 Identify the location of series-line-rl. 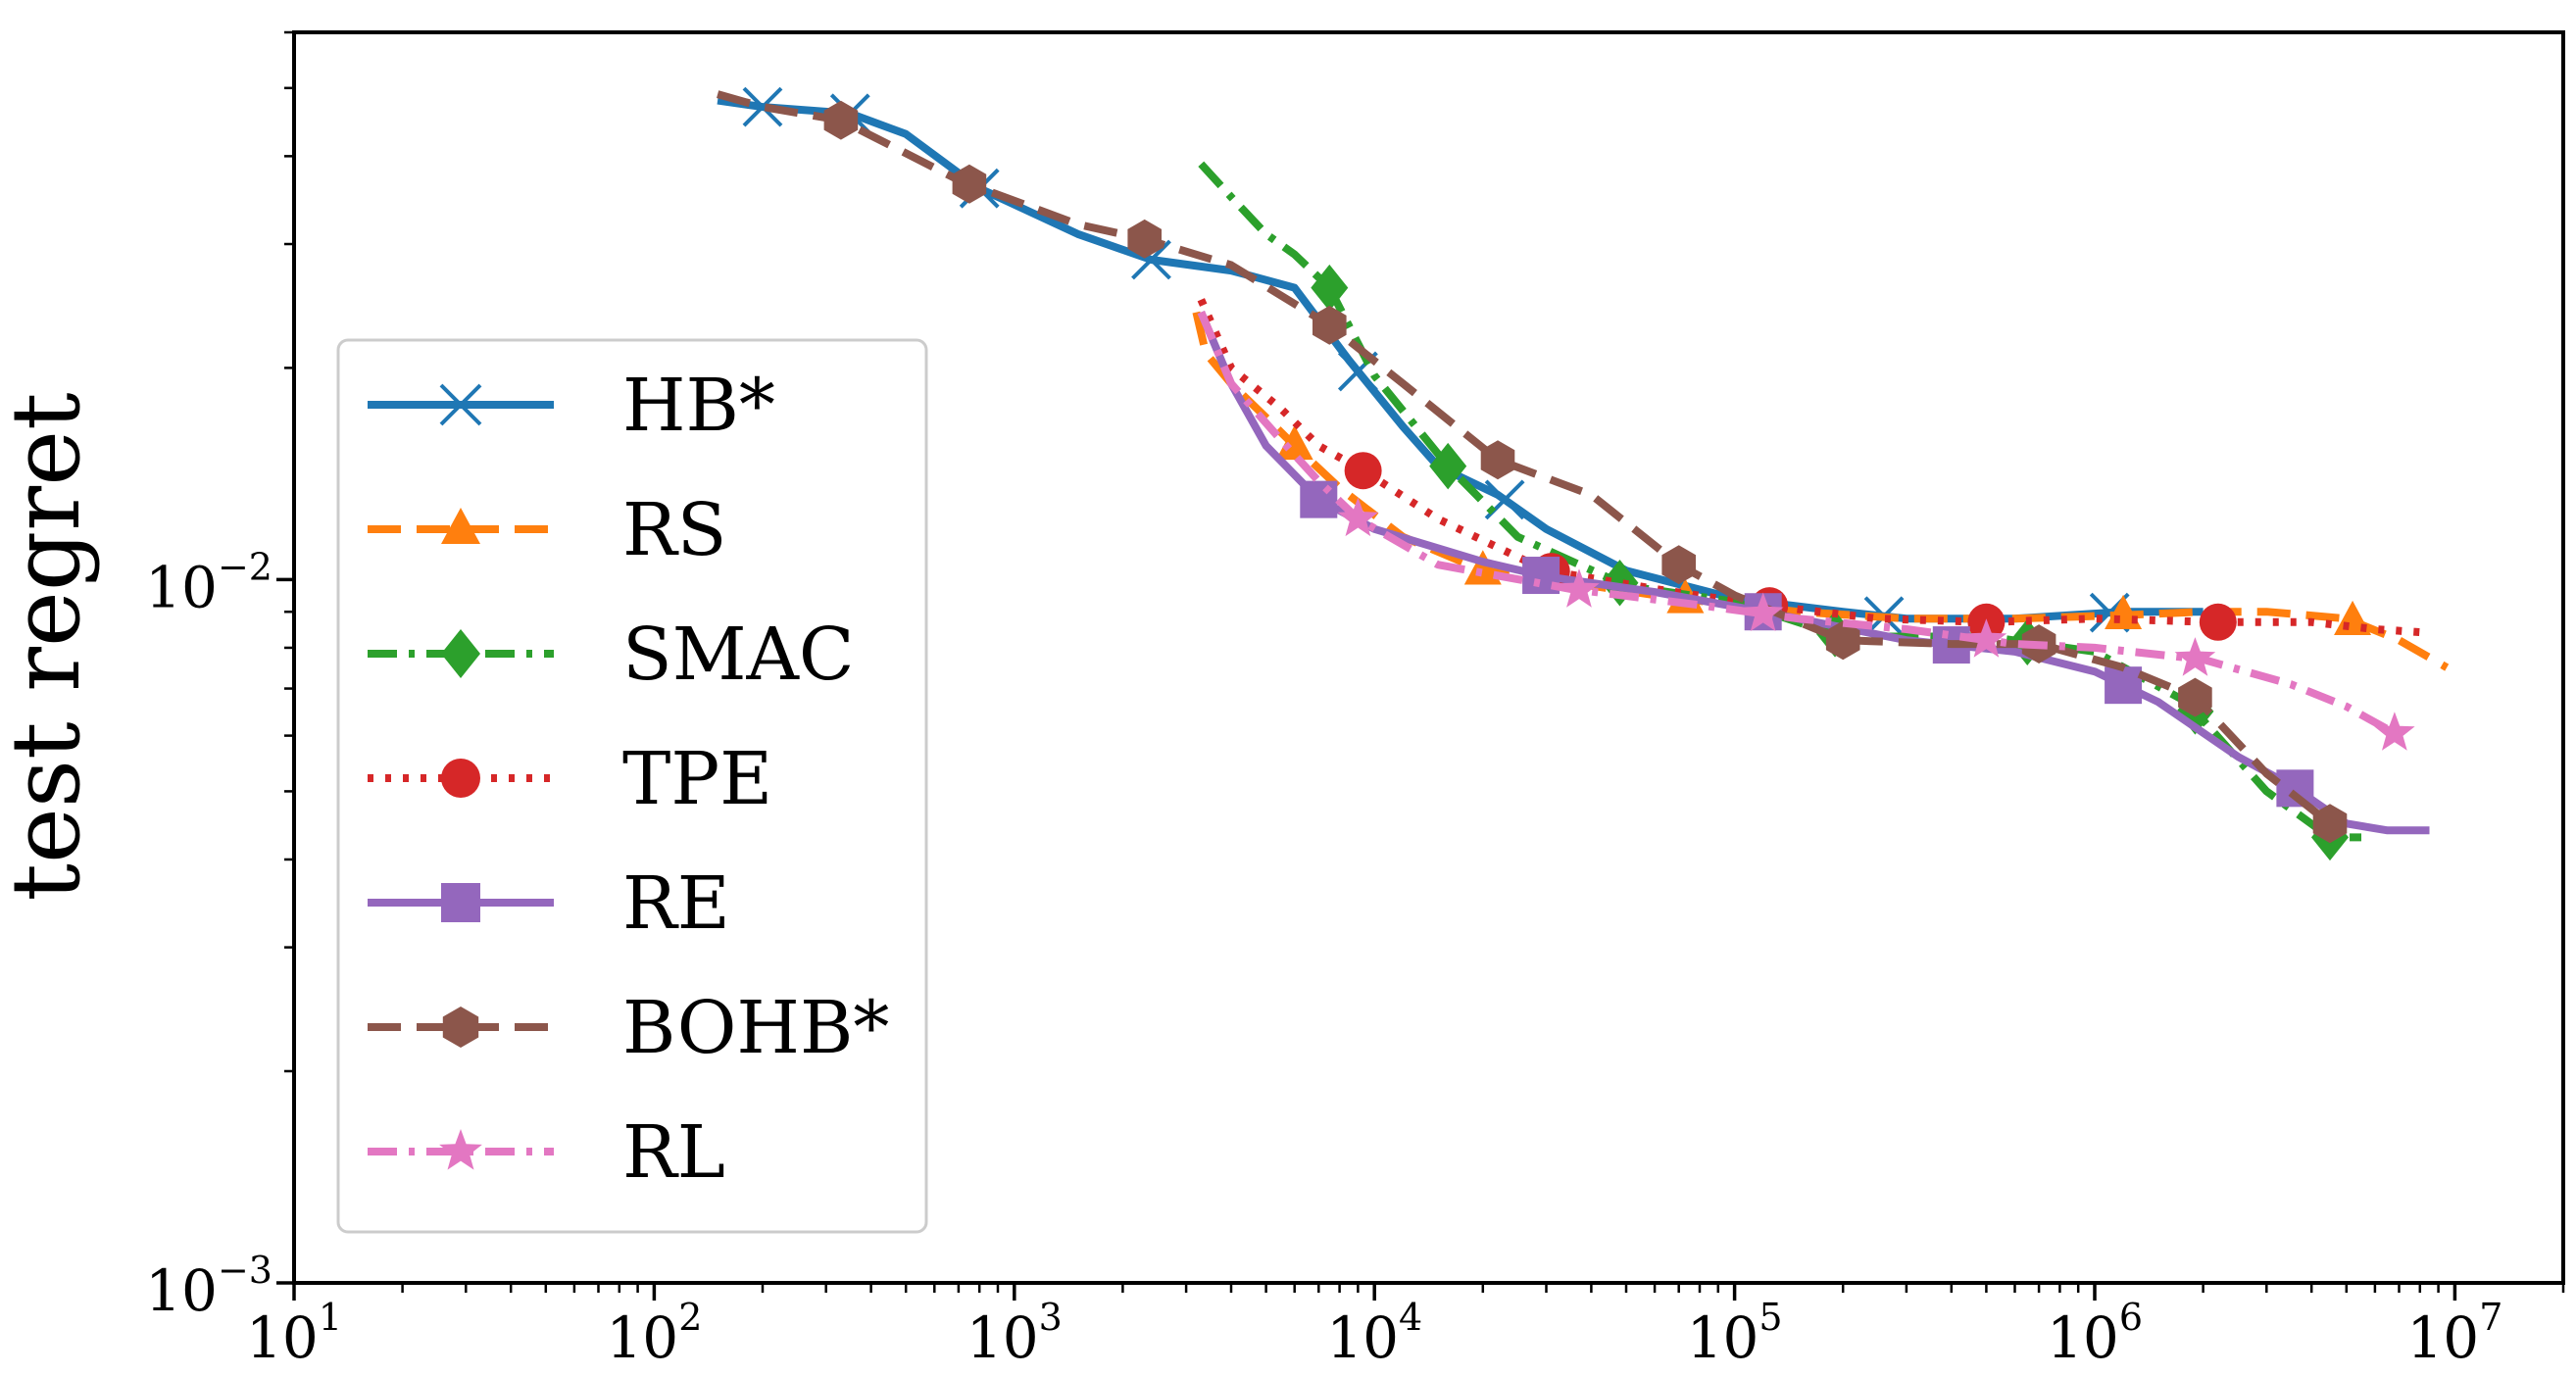
(1799, 525).